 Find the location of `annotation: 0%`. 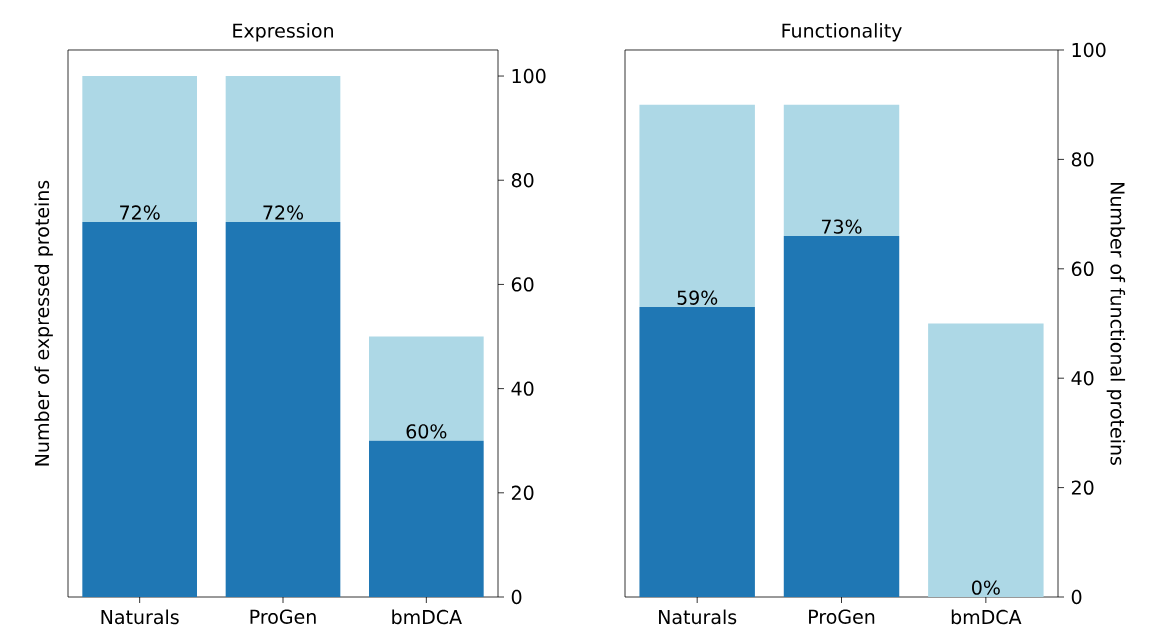

annotation: 0% is located at coordinates (986, 587).